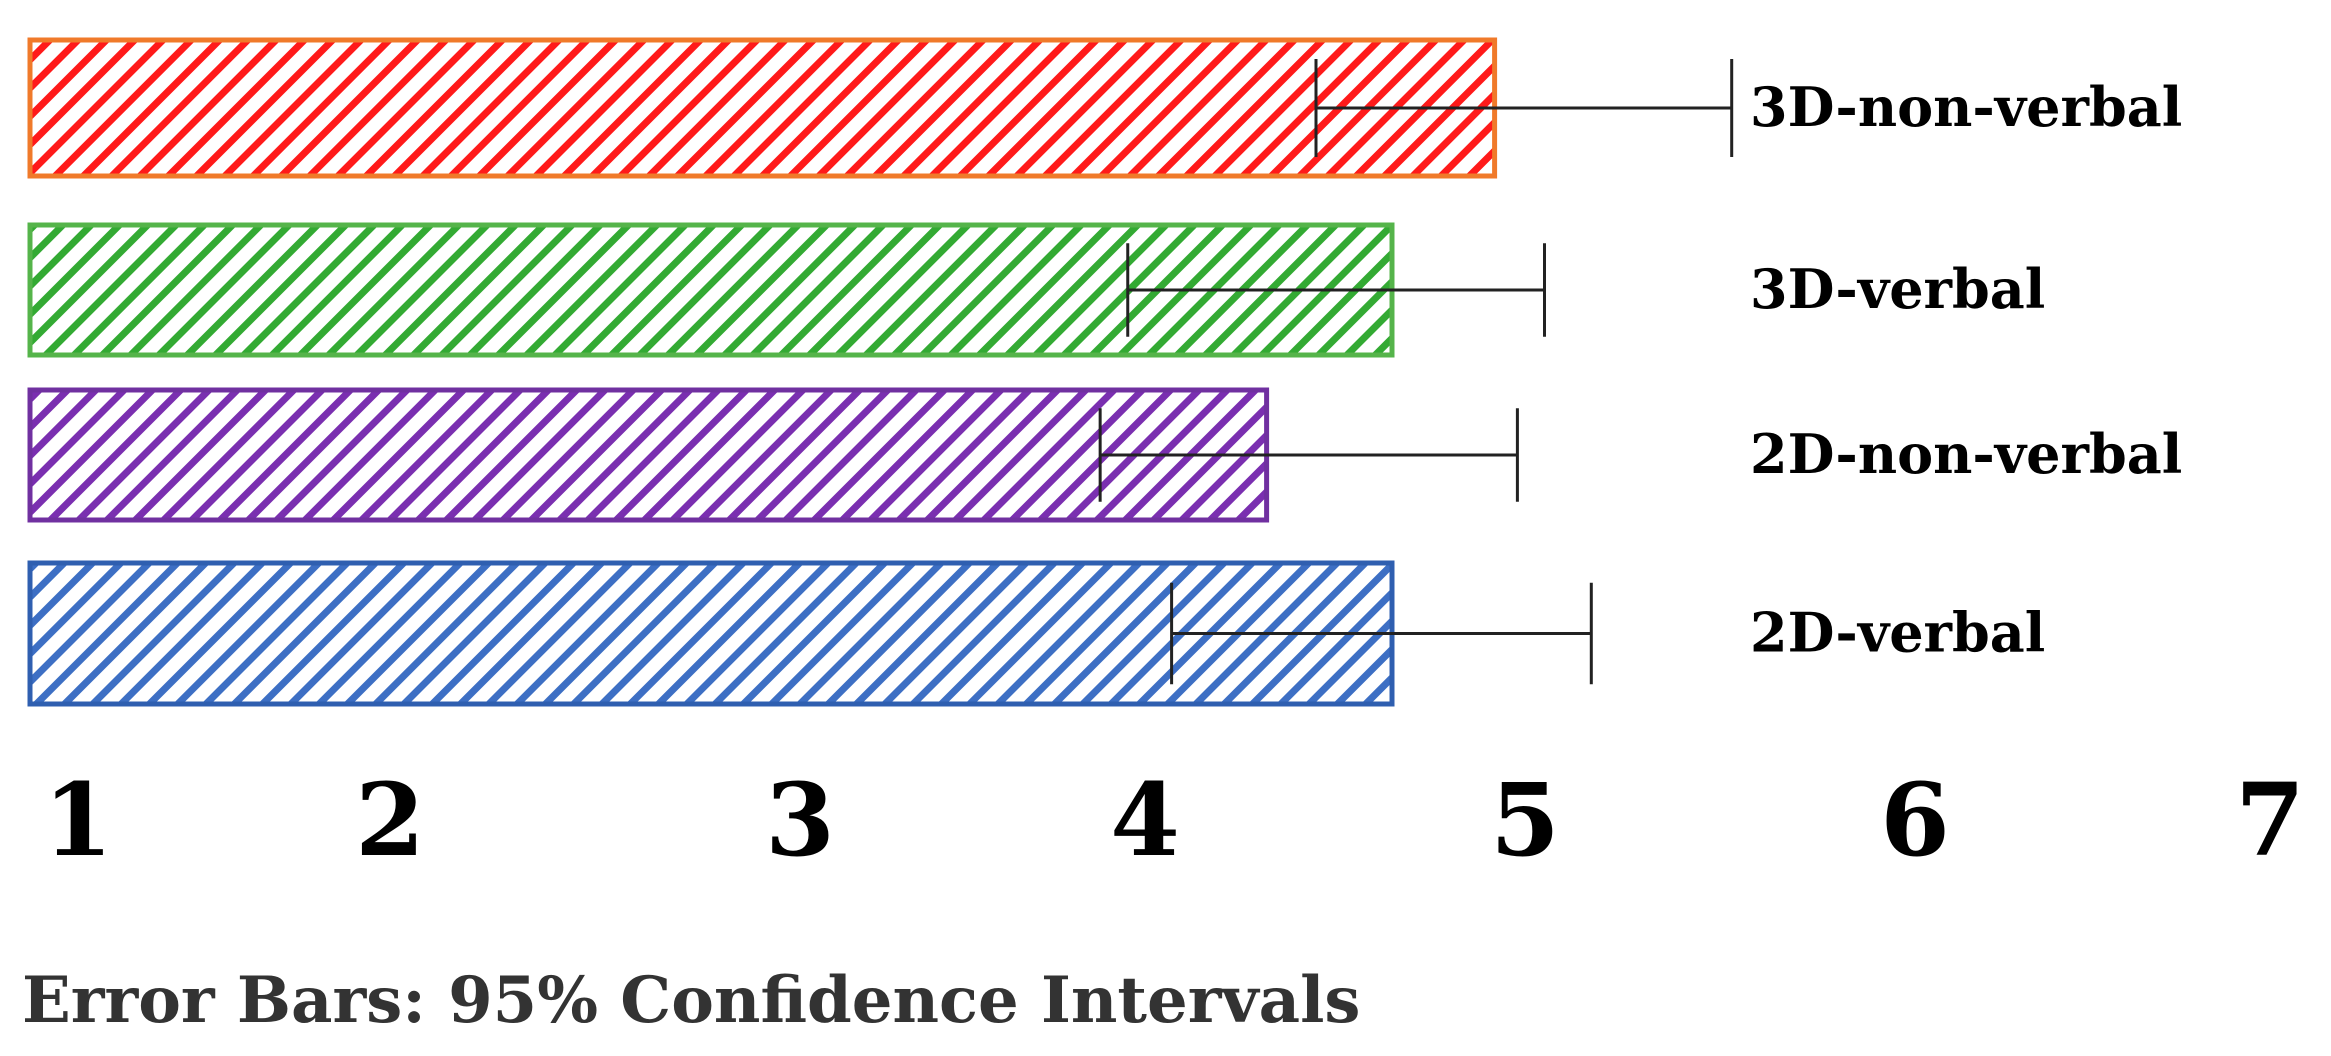 Image resolution: width=2331 pixels, height=1056 pixels. What do you see at coordinates (762, 108) in the screenshot?
I see `bar-3d-non-verbal` at bounding box center [762, 108].